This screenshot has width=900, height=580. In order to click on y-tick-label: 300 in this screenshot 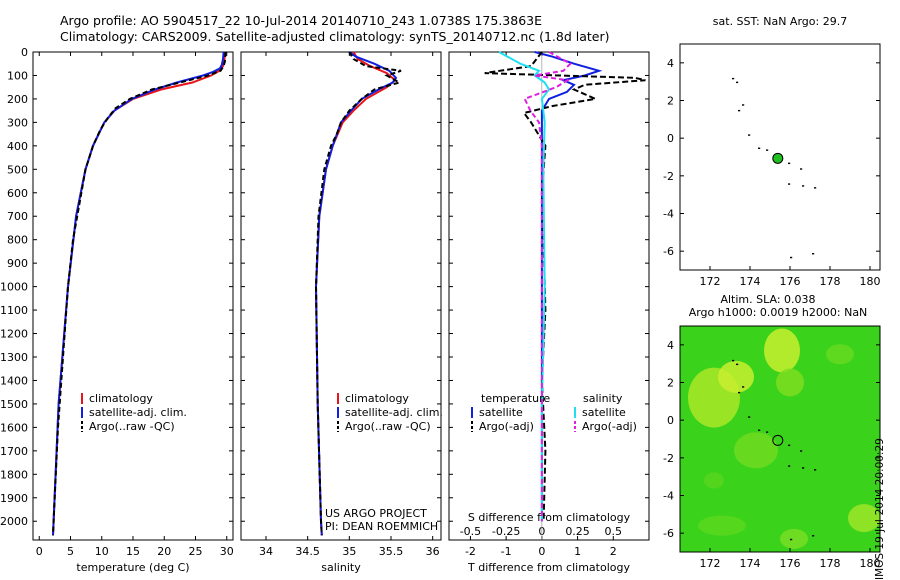, I will do `click(17, 122)`.